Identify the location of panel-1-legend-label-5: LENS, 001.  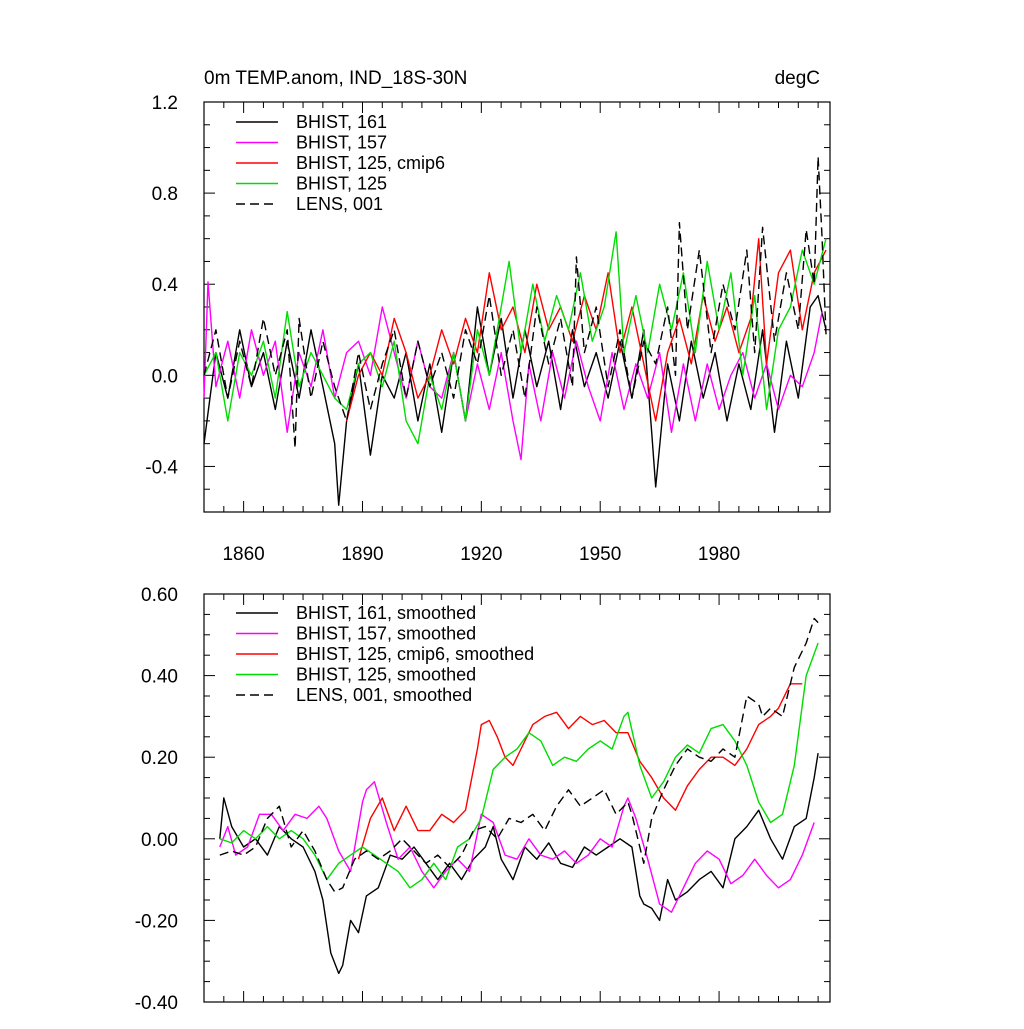
(339, 204).